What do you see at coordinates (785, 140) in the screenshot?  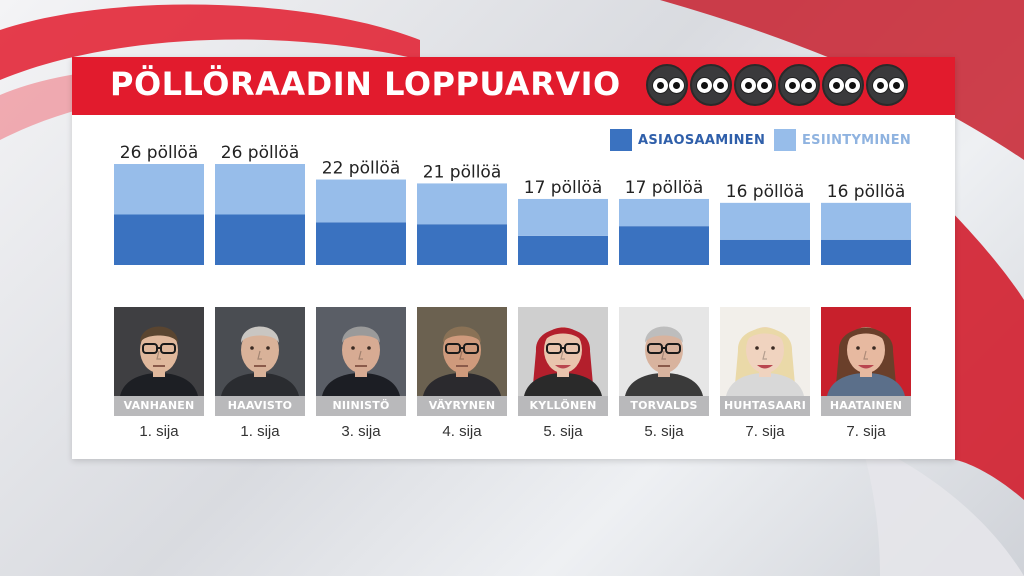 I see `legend-swatch-esiintyminen` at bounding box center [785, 140].